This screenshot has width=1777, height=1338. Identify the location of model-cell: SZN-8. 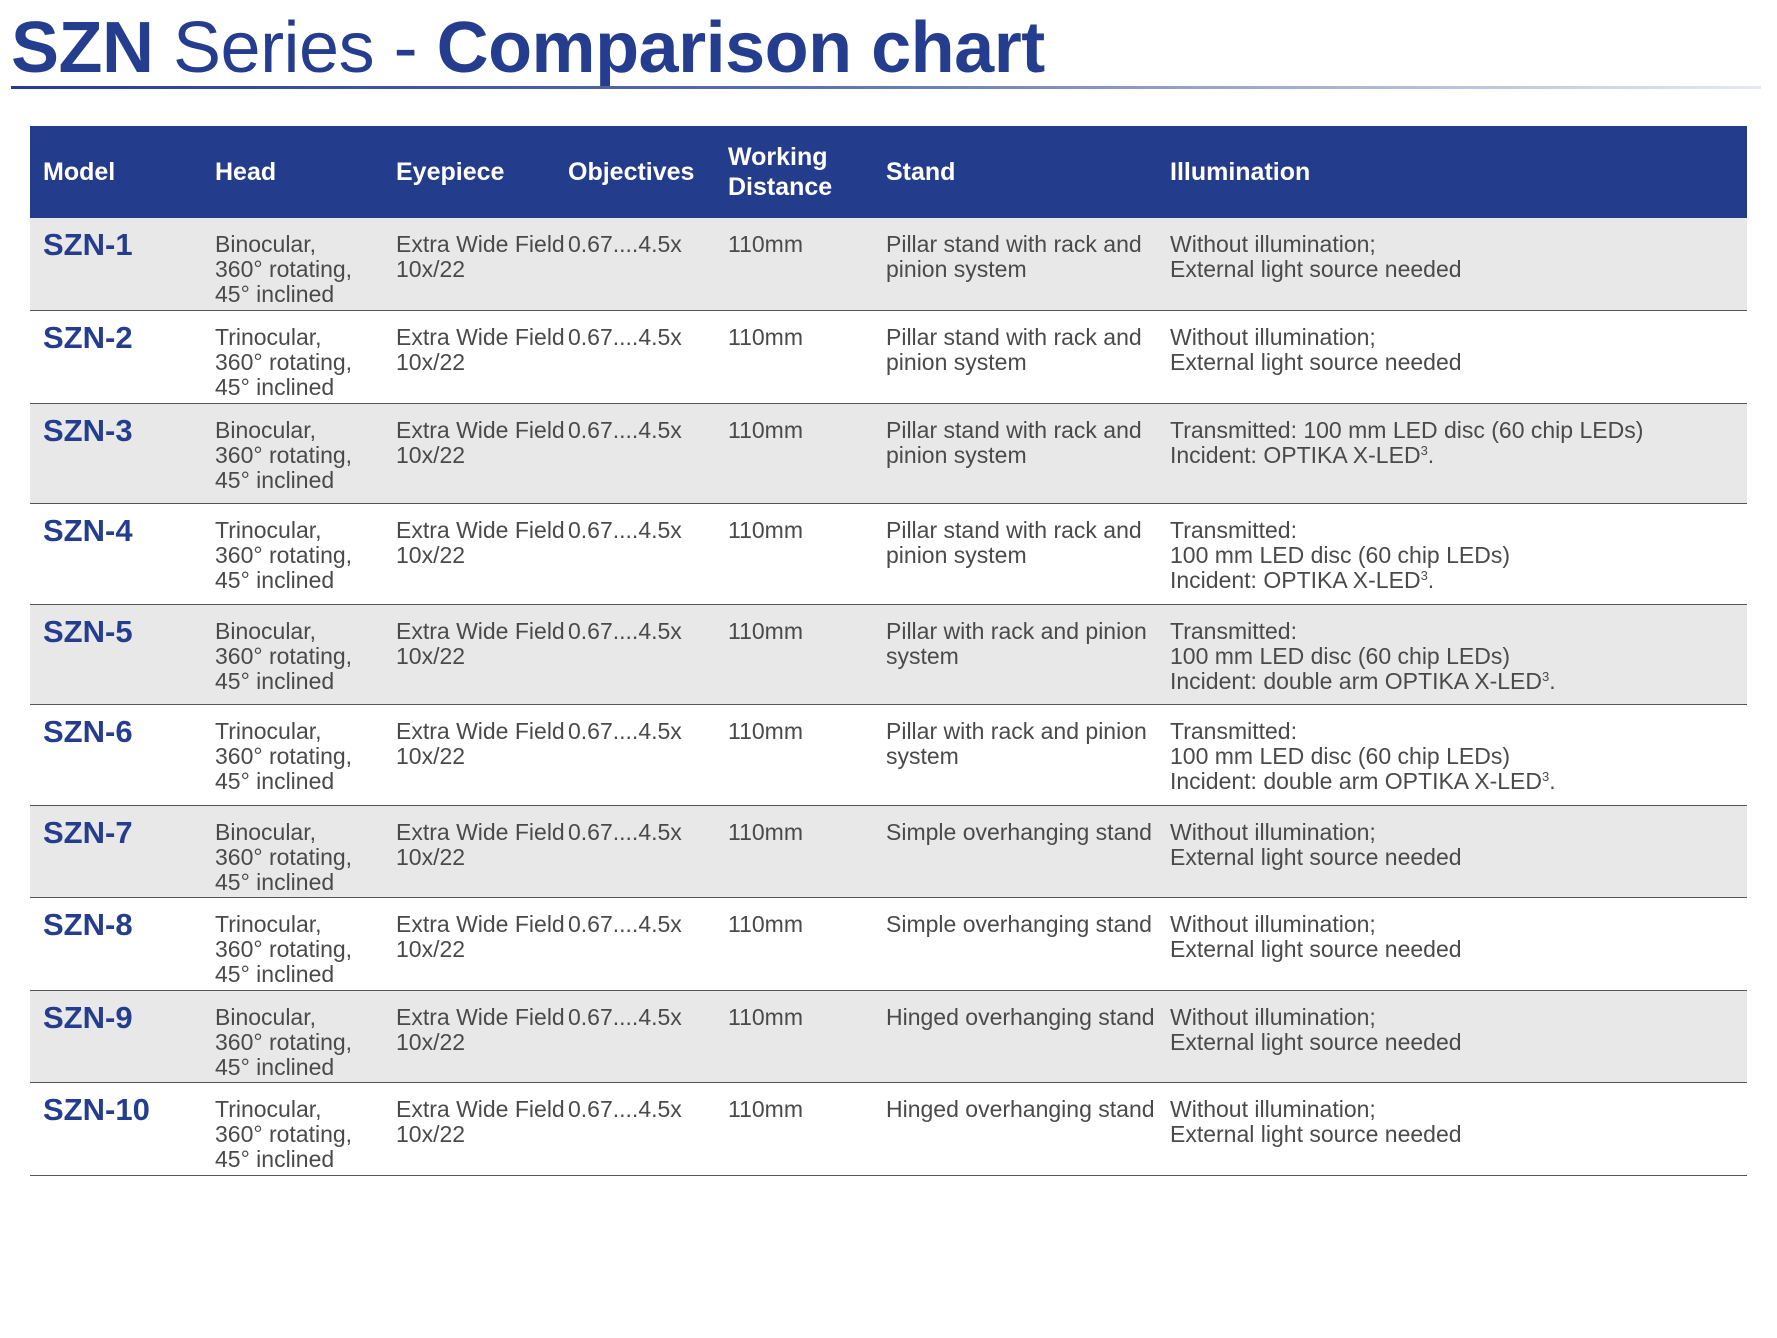
(116, 944).